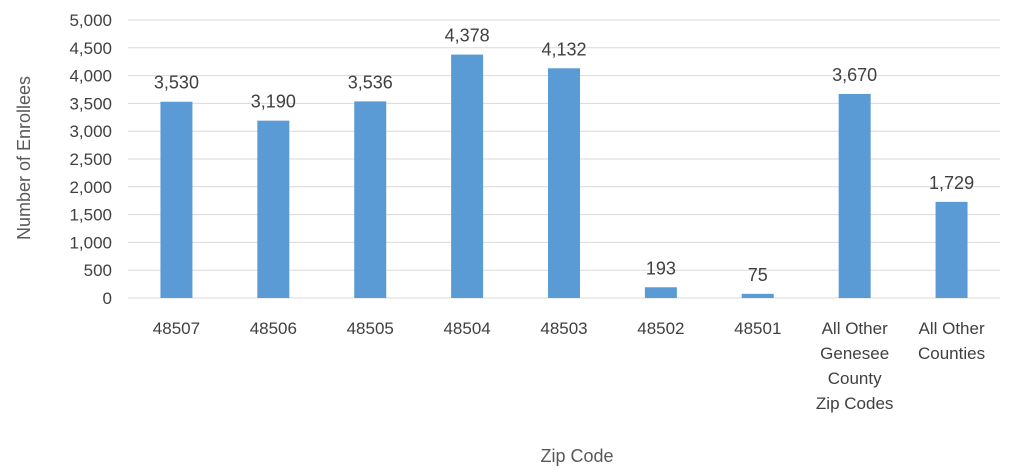 The width and height of the screenshot is (1011, 468). Describe the element at coordinates (98, 270) in the screenshot. I see `y-tick-label: 500` at that location.